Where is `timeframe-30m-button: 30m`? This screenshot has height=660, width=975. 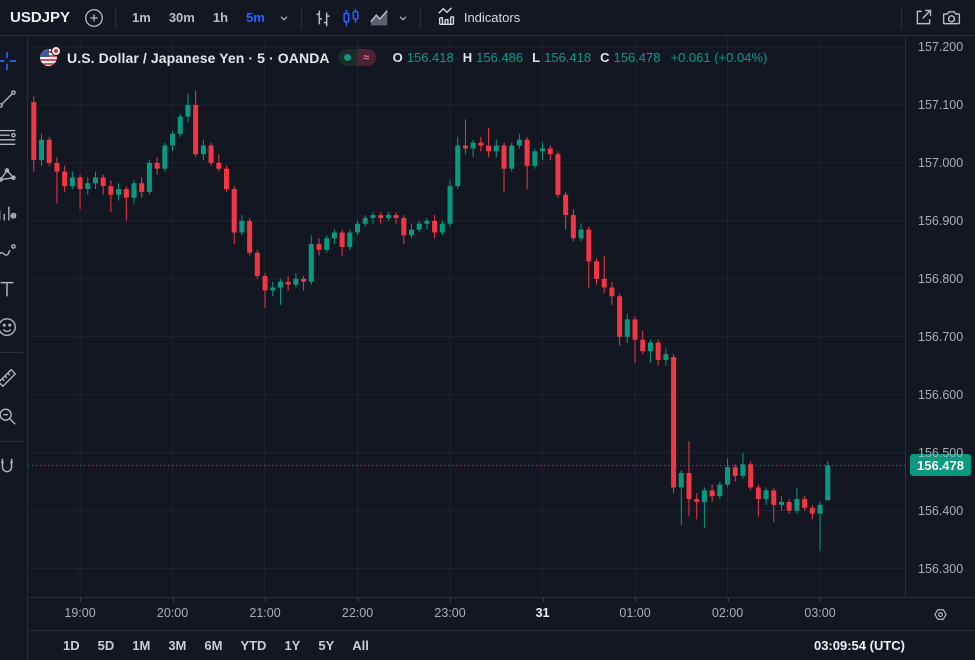 timeframe-30m-button: 30m is located at coordinates (182, 18).